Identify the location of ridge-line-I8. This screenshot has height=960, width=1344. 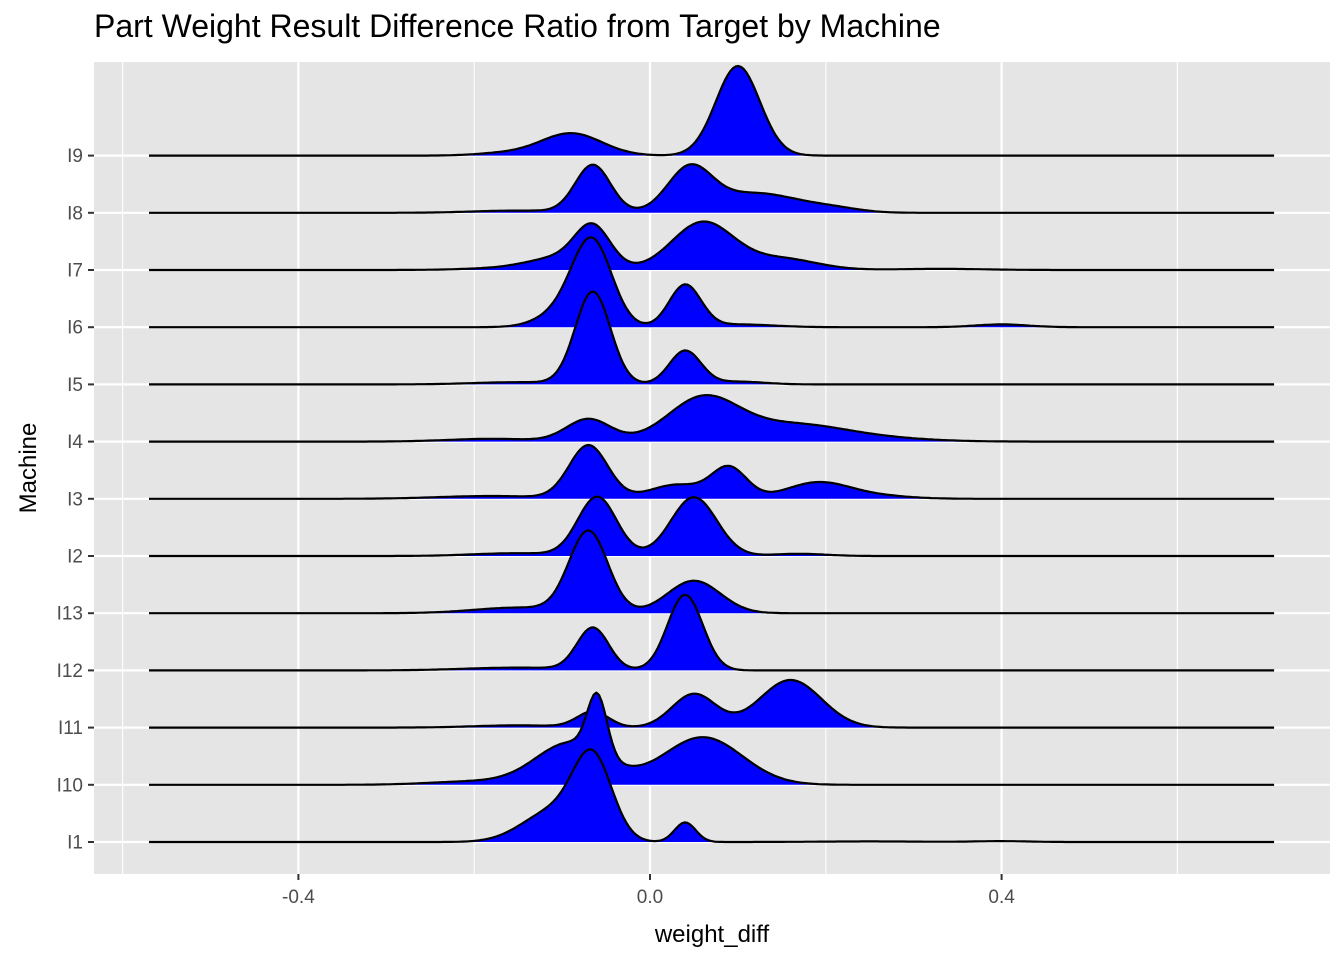
(712, 188).